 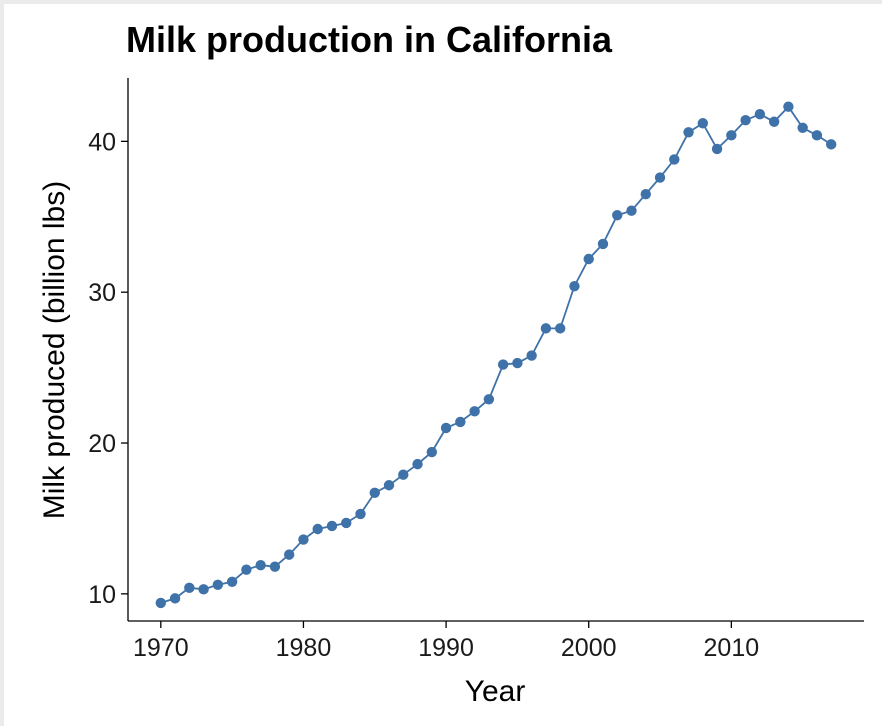 What do you see at coordinates (102, 595) in the screenshot?
I see `y-tick-label: 10` at bounding box center [102, 595].